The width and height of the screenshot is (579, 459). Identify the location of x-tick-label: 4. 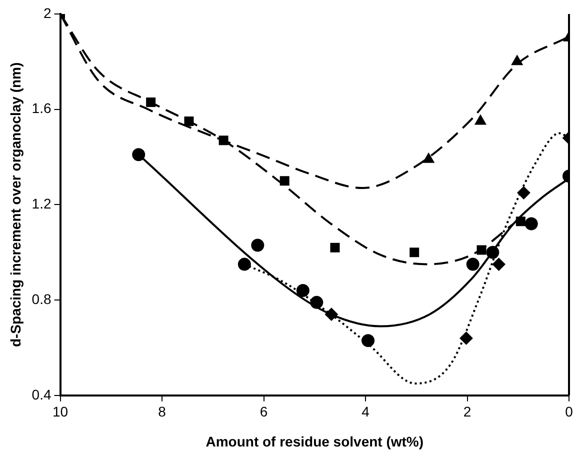
(366, 412).